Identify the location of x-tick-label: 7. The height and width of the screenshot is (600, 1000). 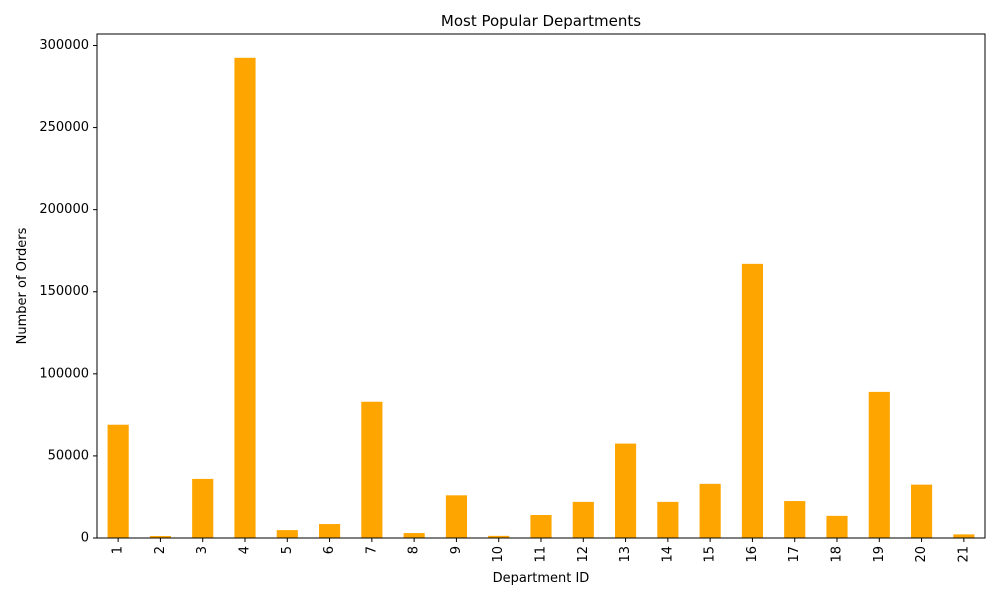
(371, 550).